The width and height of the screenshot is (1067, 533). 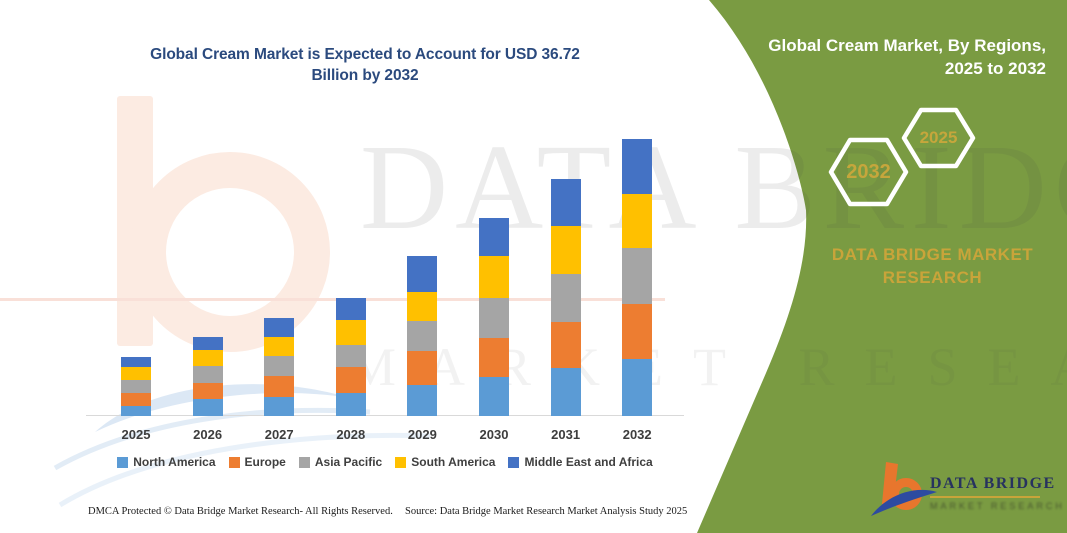 I want to click on bar-segment-asia-pacific-2032, so click(x=637, y=276).